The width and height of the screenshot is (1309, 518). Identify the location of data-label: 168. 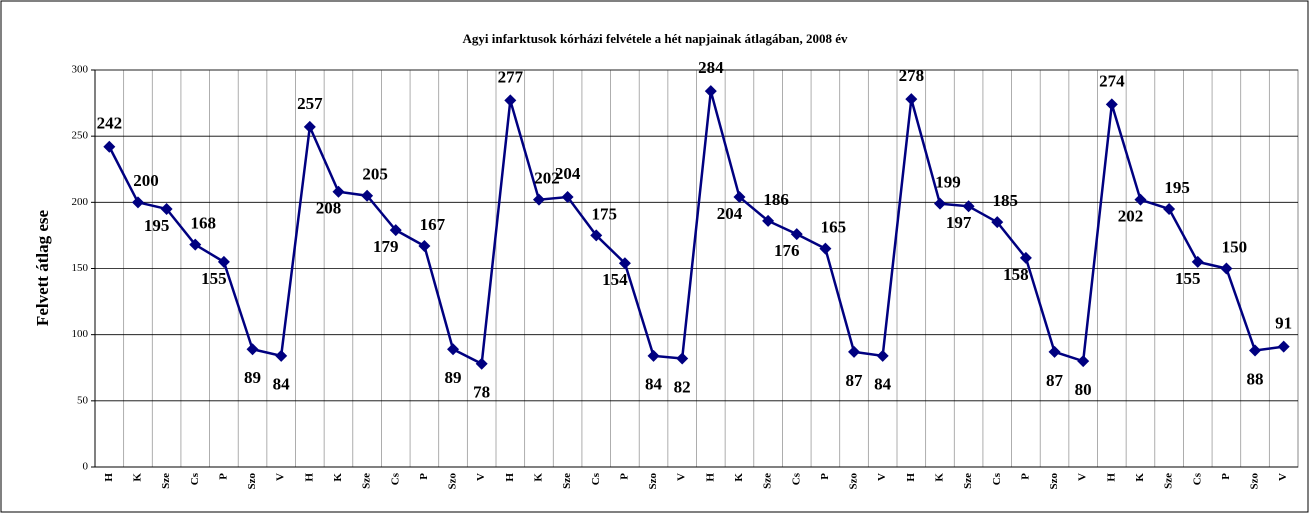
(204, 223).